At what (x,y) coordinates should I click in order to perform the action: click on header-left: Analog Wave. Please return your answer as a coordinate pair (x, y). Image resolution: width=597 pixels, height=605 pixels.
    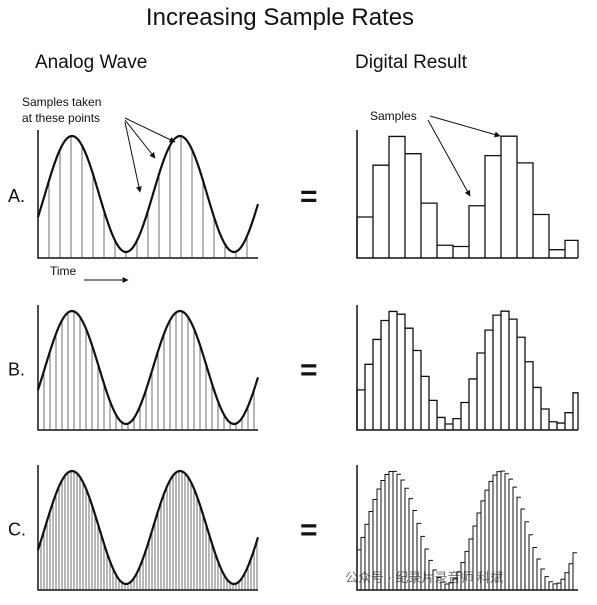
    Looking at the image, I should click on (91, 62).